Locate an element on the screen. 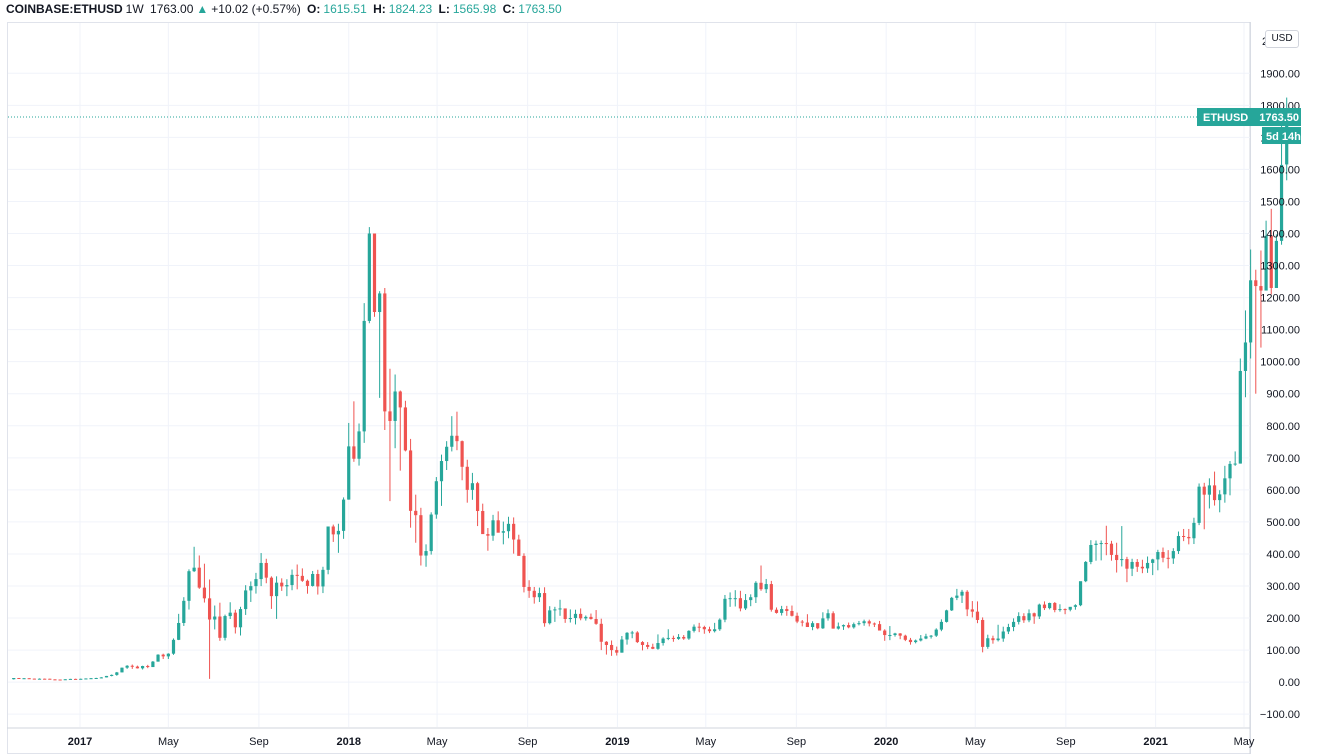 This screenshot has height=756, width=1320. currency-button: USD is located at coordinates (1282, 39).